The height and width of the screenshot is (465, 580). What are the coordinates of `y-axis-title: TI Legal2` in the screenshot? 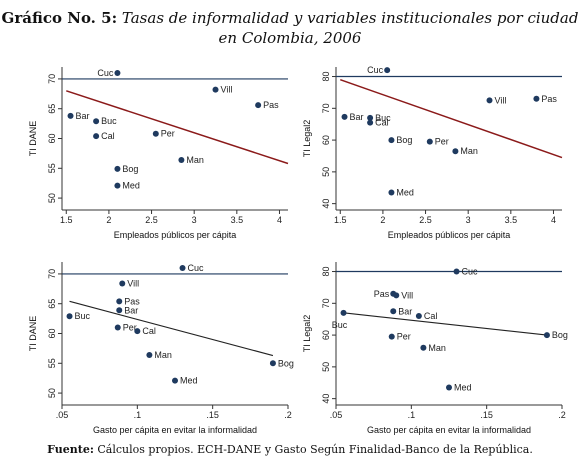 It's located at (307, 139).